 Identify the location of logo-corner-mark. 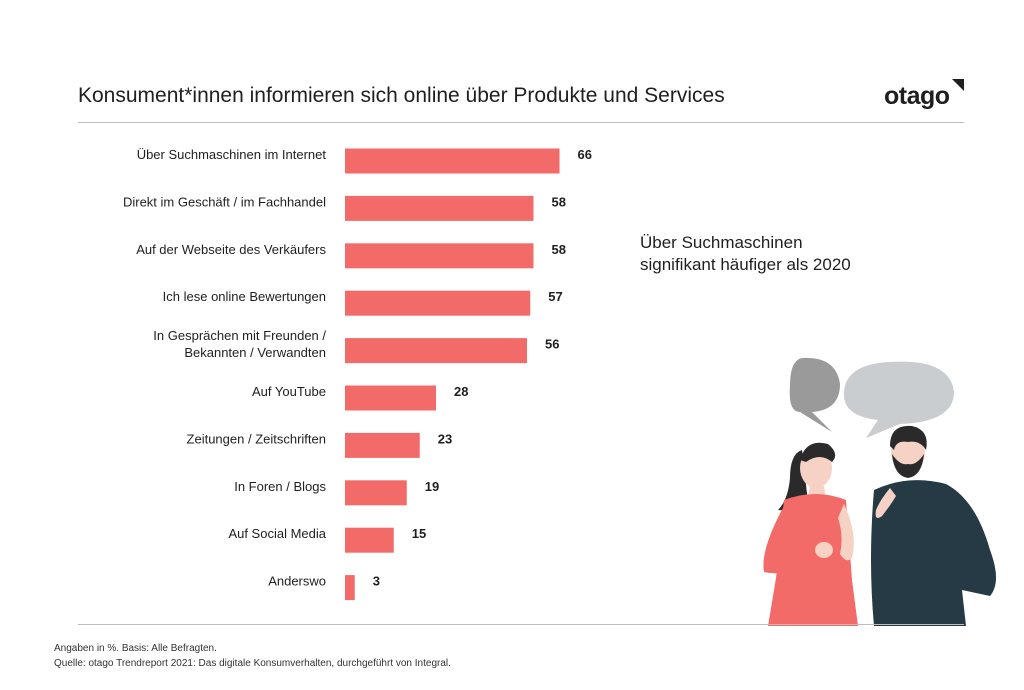
(958, 85).